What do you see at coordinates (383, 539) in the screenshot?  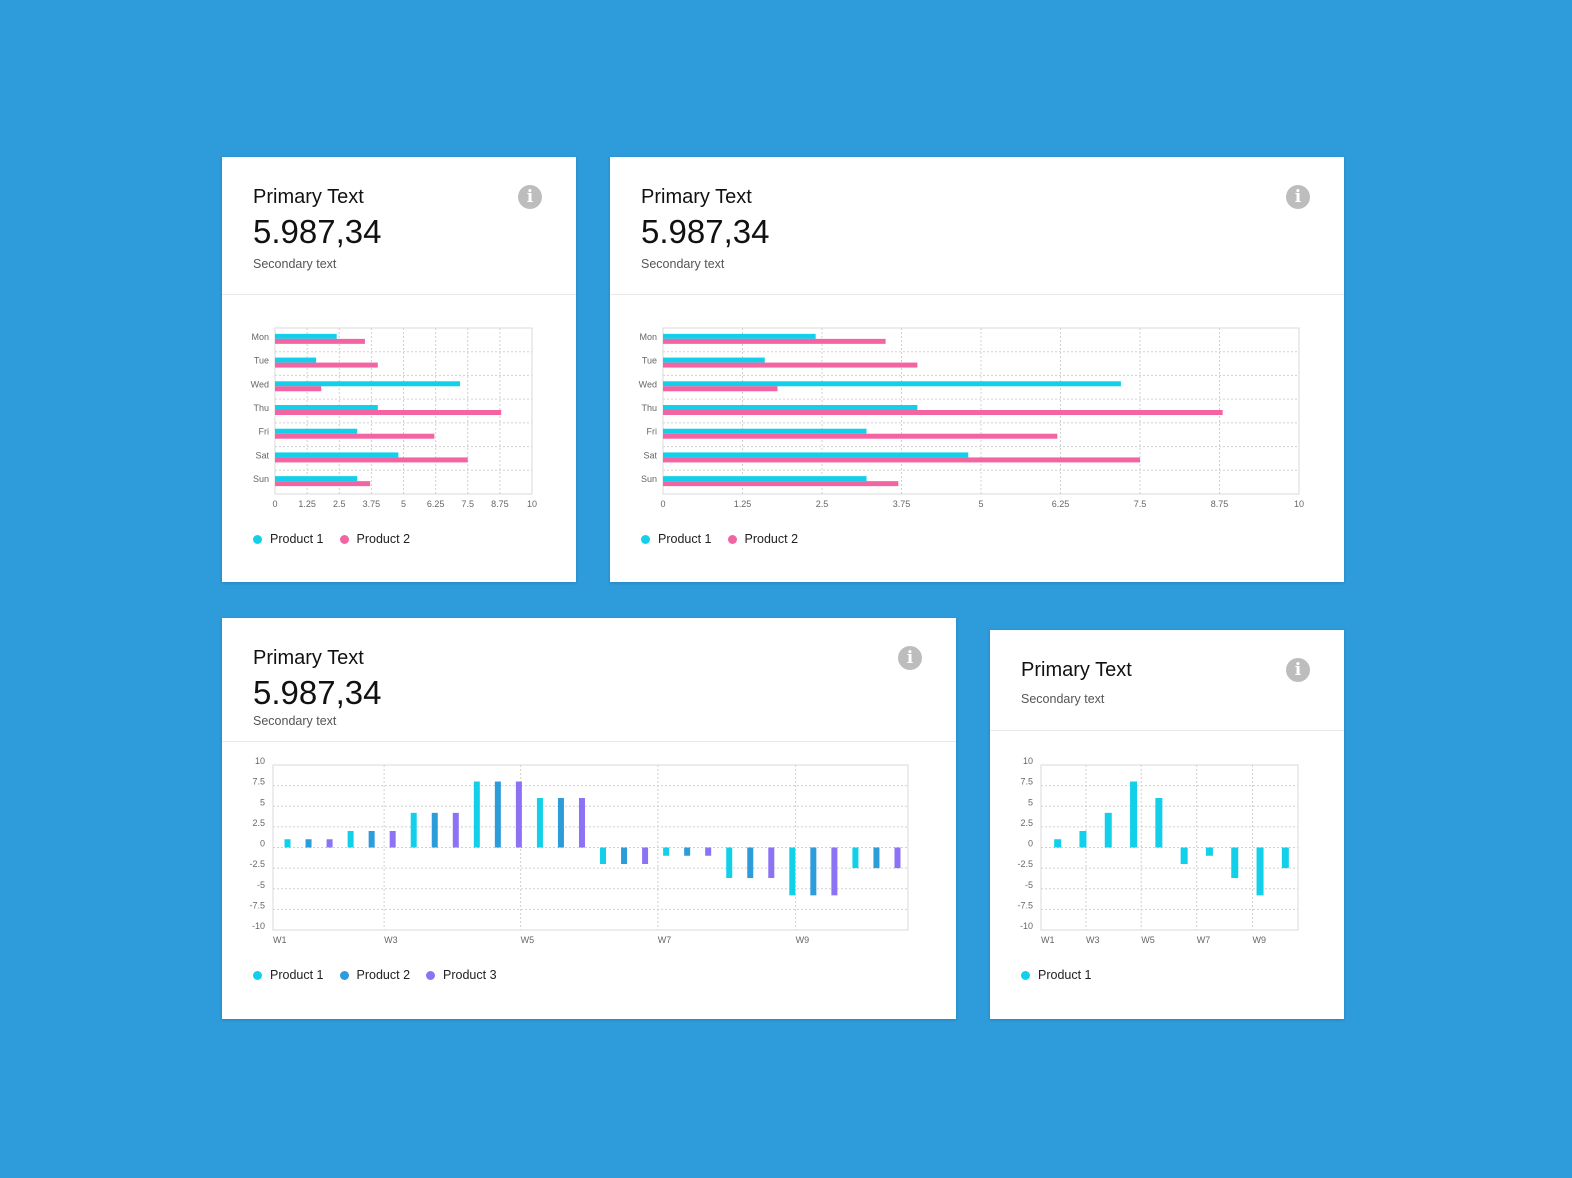 I see `legend-label: Product 2` at bounding box center [383, 539].